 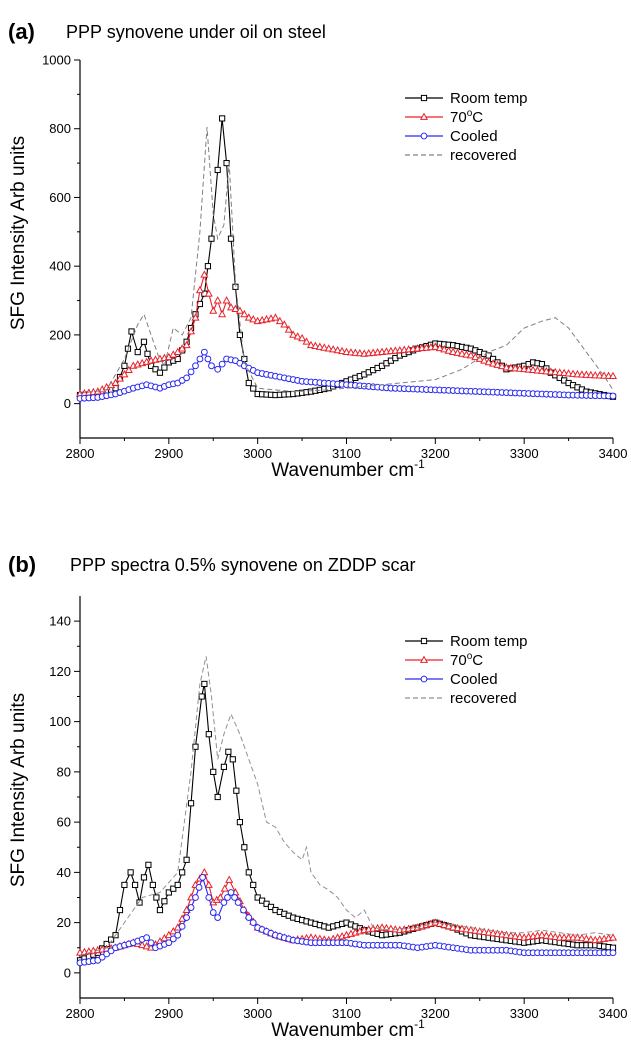 What do you see at coordinates (489, 98) in the screenshot?
I see `legend-label: Room temp` at bounding box center [489, 98].